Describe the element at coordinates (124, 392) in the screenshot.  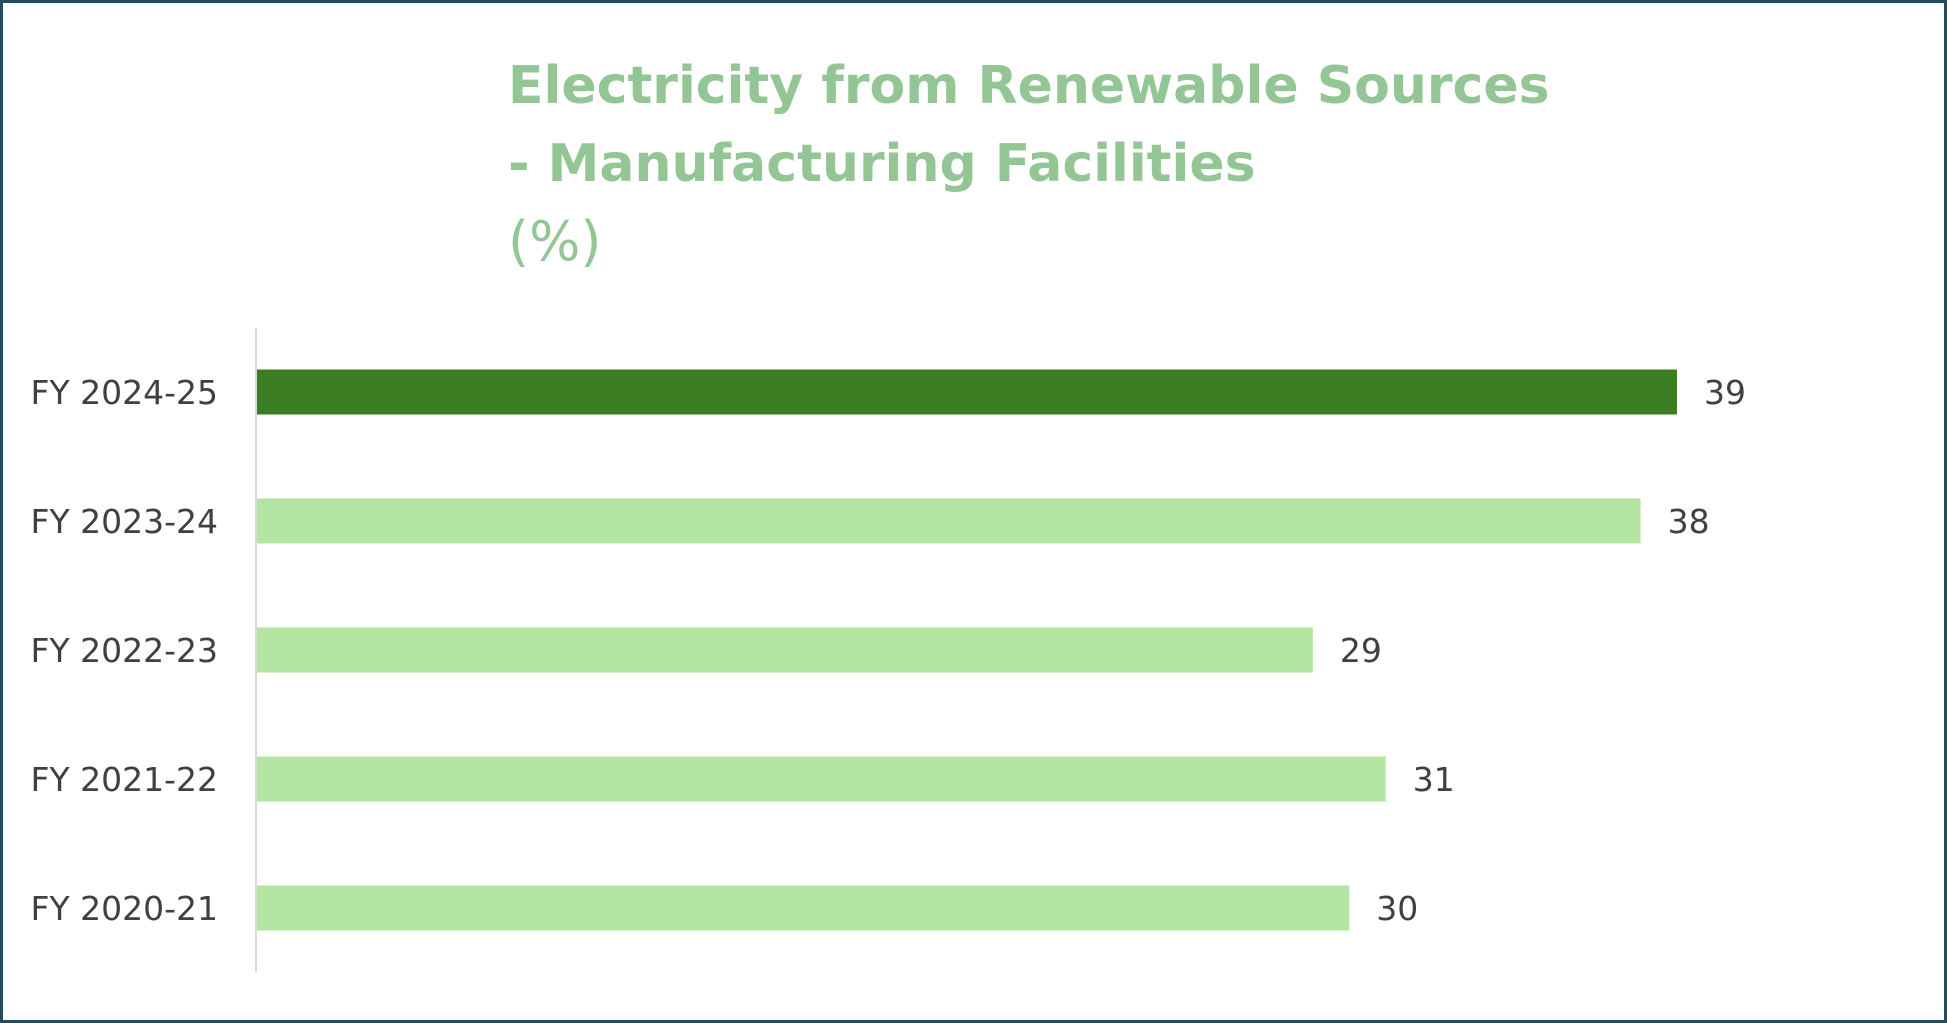
I see `category-label: FY 2024-25` at that location.